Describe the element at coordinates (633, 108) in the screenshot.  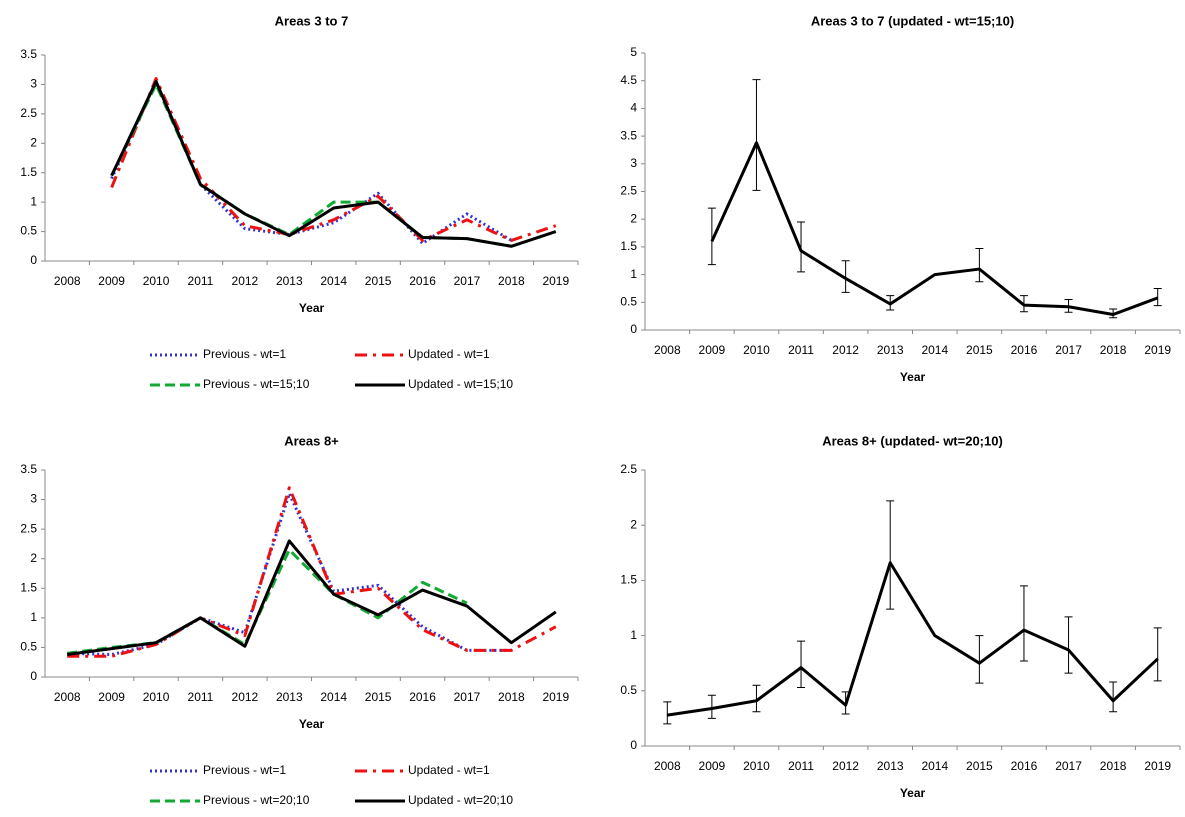
I see `y-tick-label: 4` at that location.